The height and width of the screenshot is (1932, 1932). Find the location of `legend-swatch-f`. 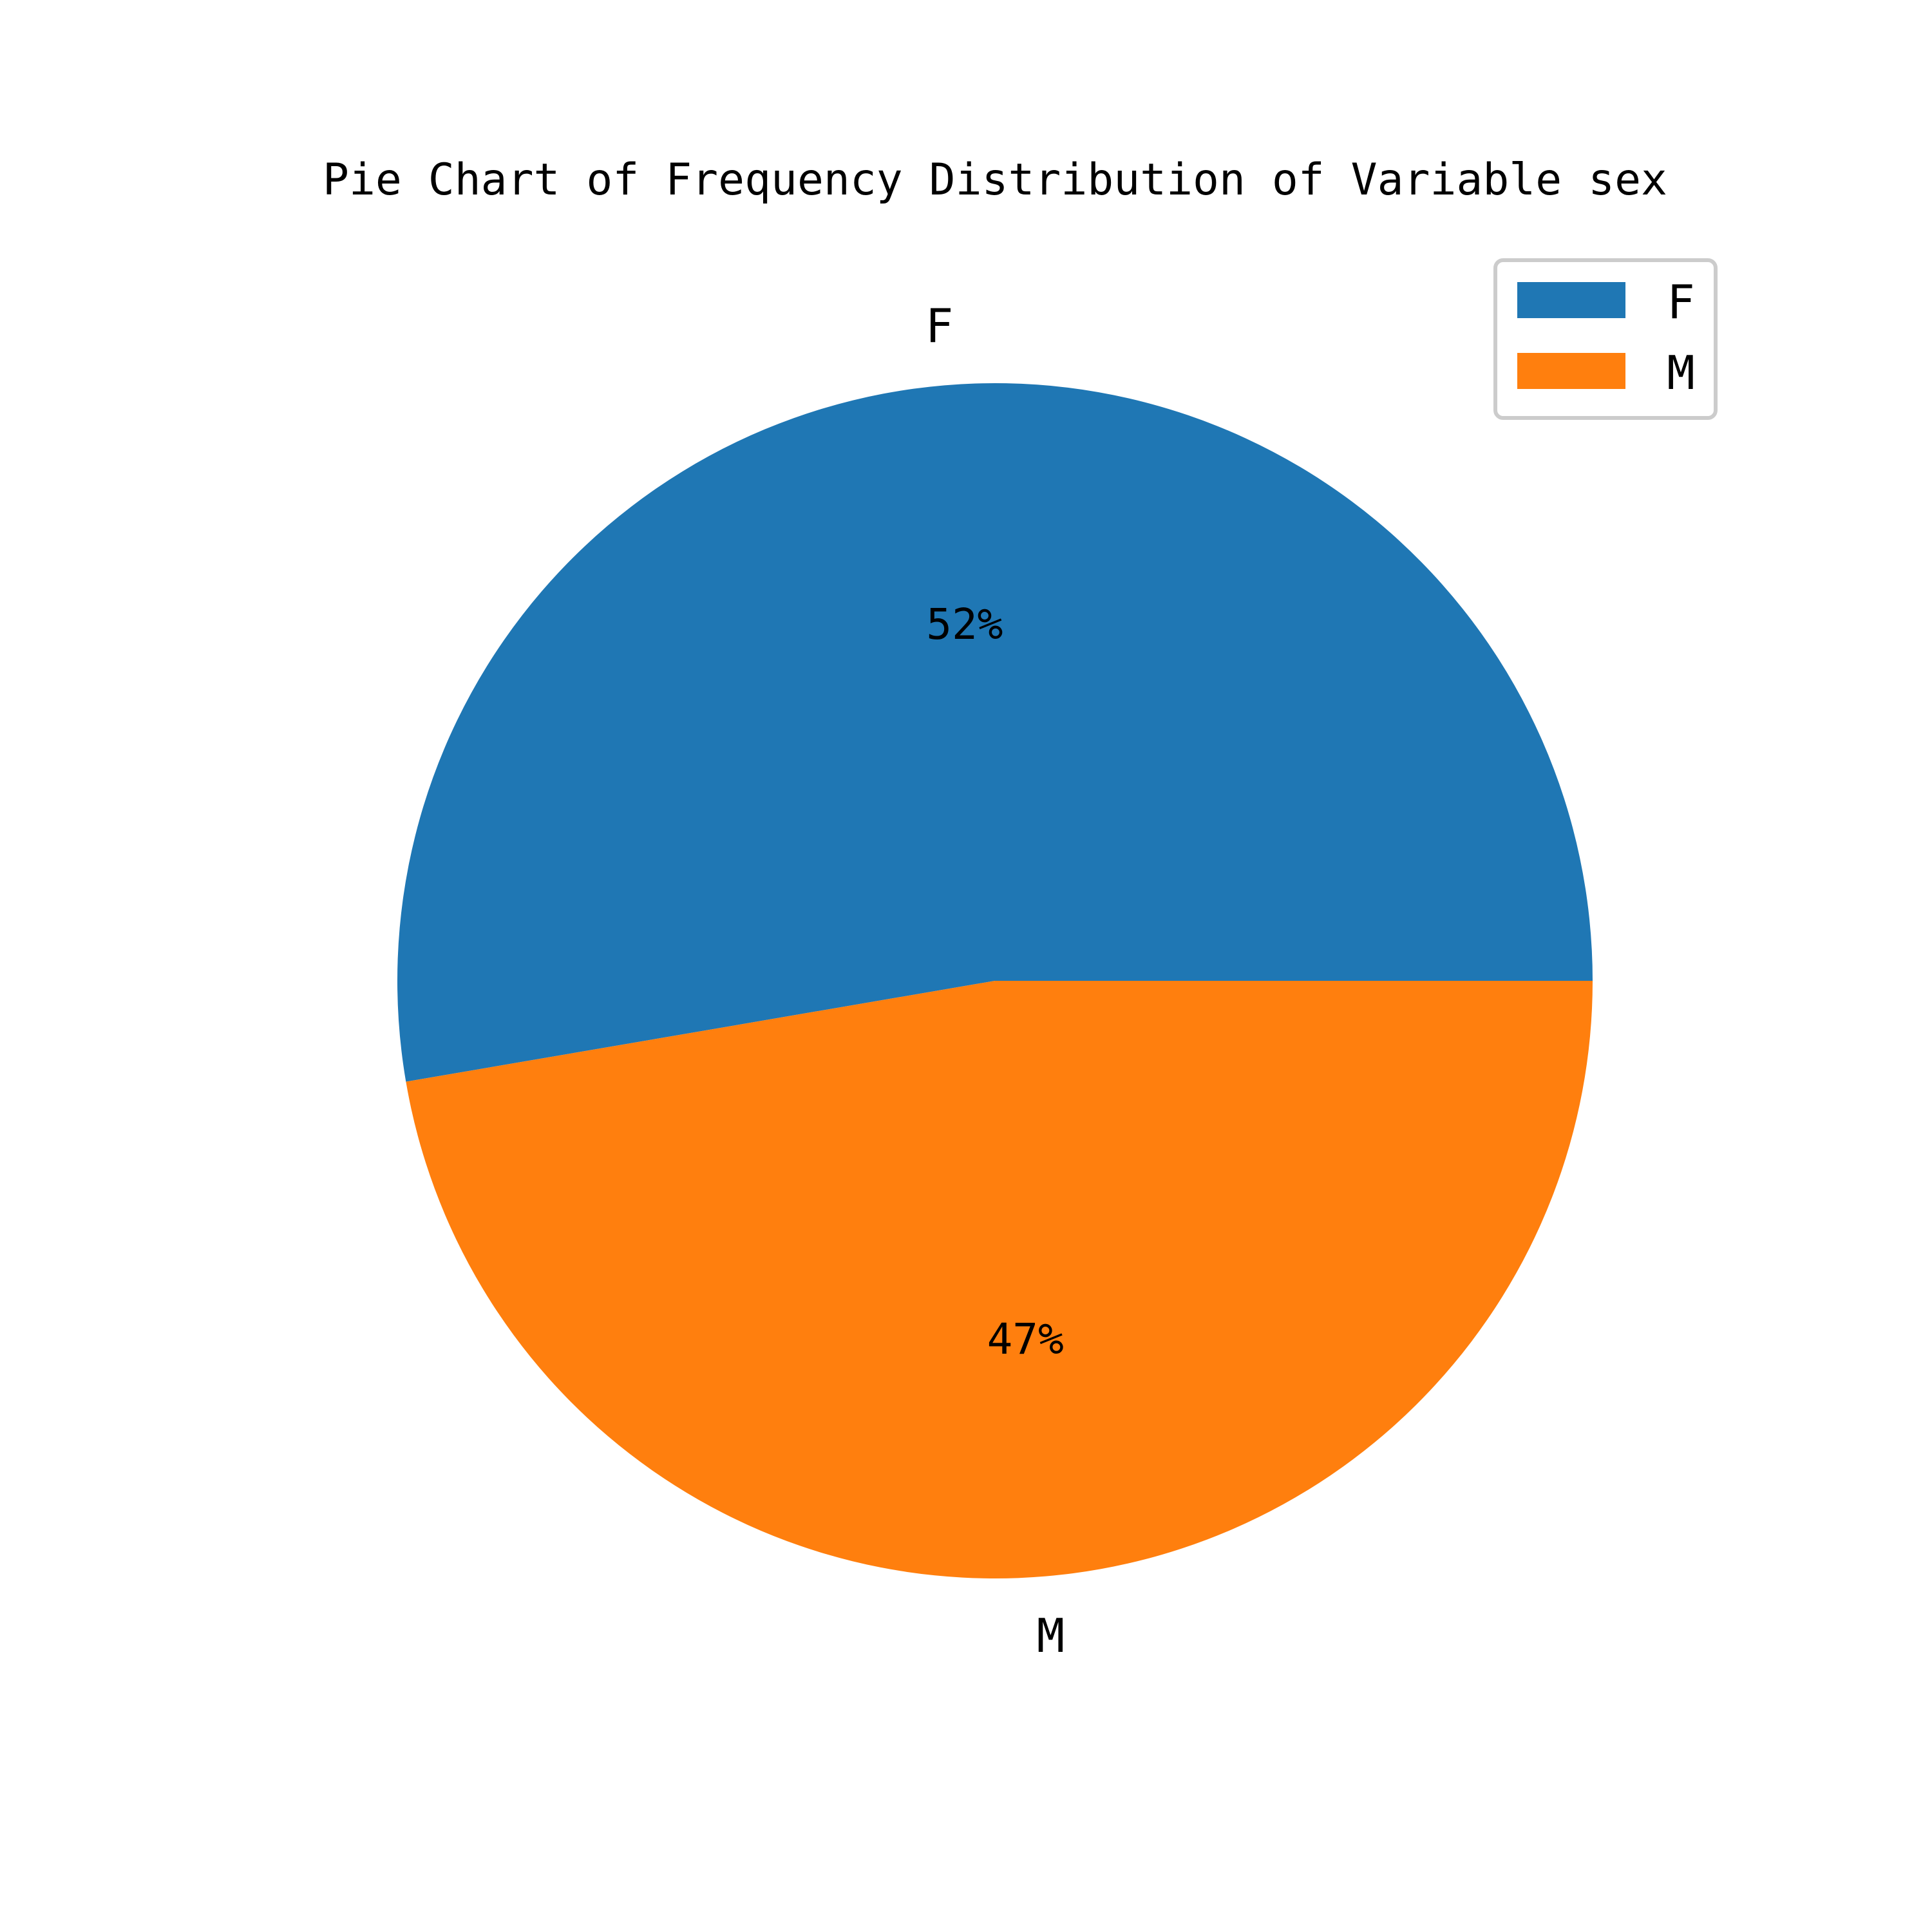

legend-swatch-f is located at coordinates (1571, 300).